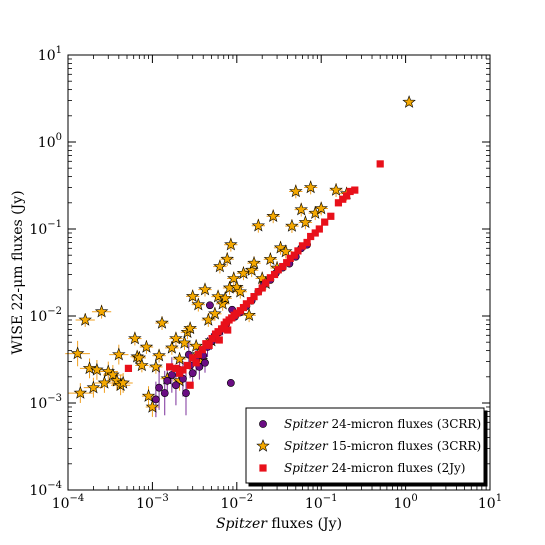  What do you see at coordinates (45, 489) in the screenshot?
I see `y-tick-label: 10⁻⁴` at bounding box center [45, 489].